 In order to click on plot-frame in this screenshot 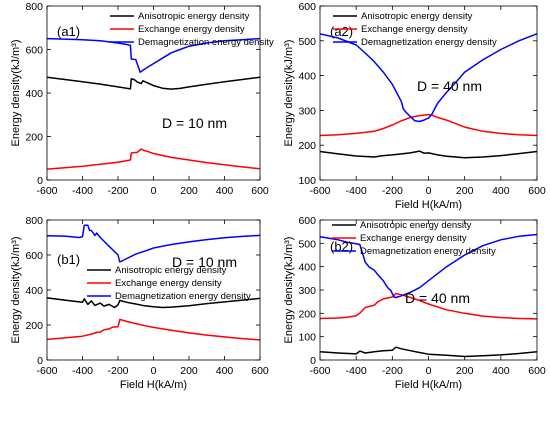, I will do `click(153, 290)`.